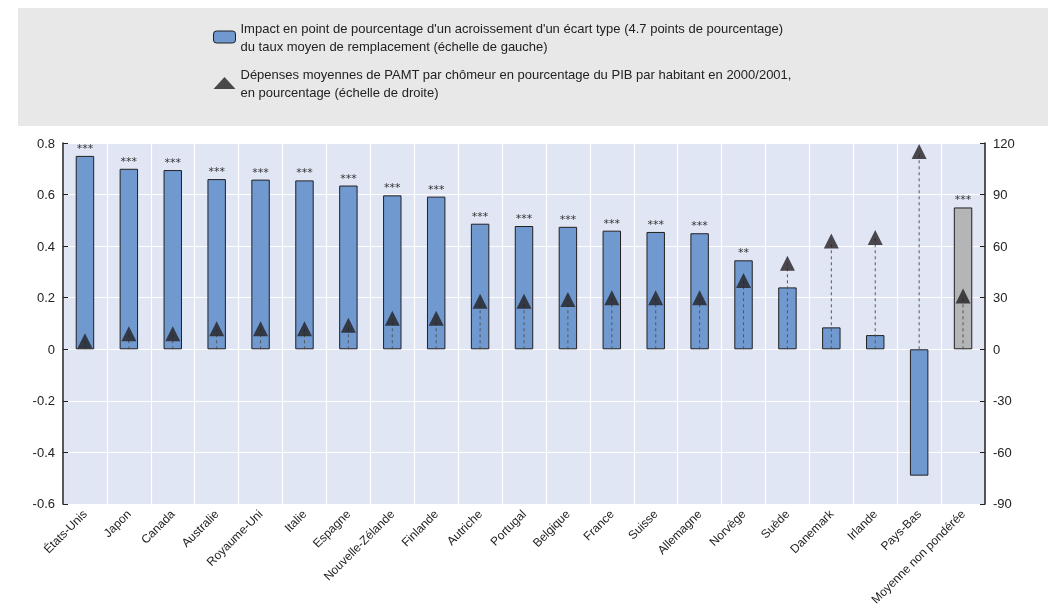  What do you see at coordinates (997, 349) in the screenshot?
I see `y2-tick-label: 0` at bounding box center [997, 349].